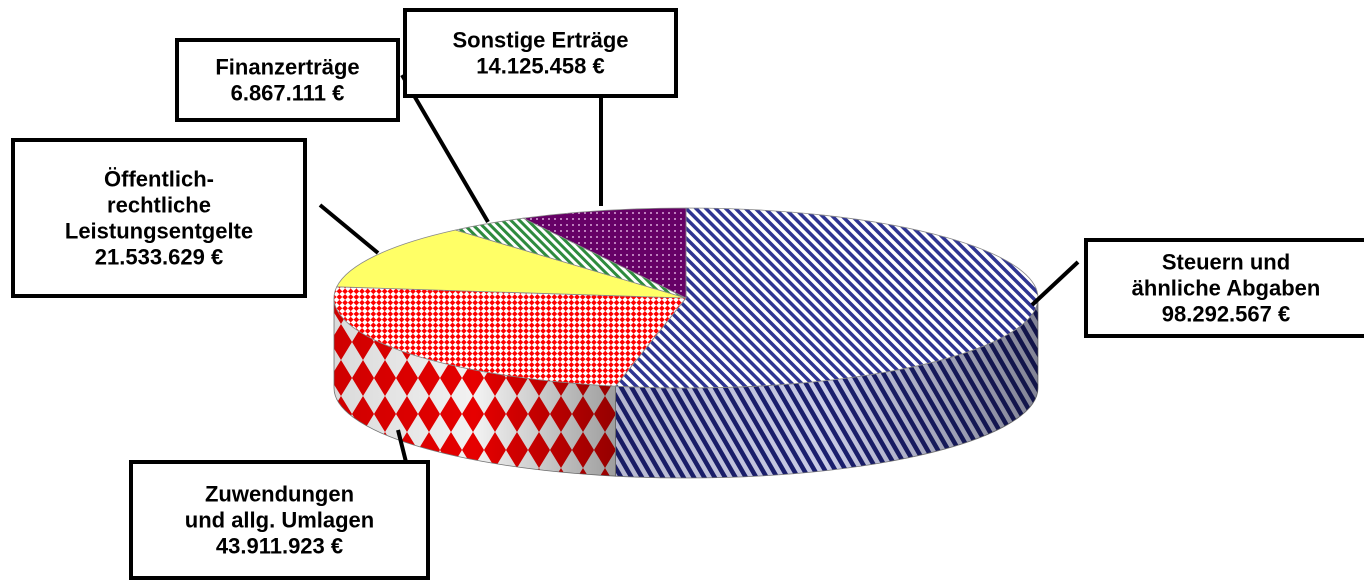 Image resolution: width=1364 pixels, height=582 pixels. Describe the element at coordinates (1226, 261) in the screenshot. I see `category-label-steuern: Steuern und` at that location.